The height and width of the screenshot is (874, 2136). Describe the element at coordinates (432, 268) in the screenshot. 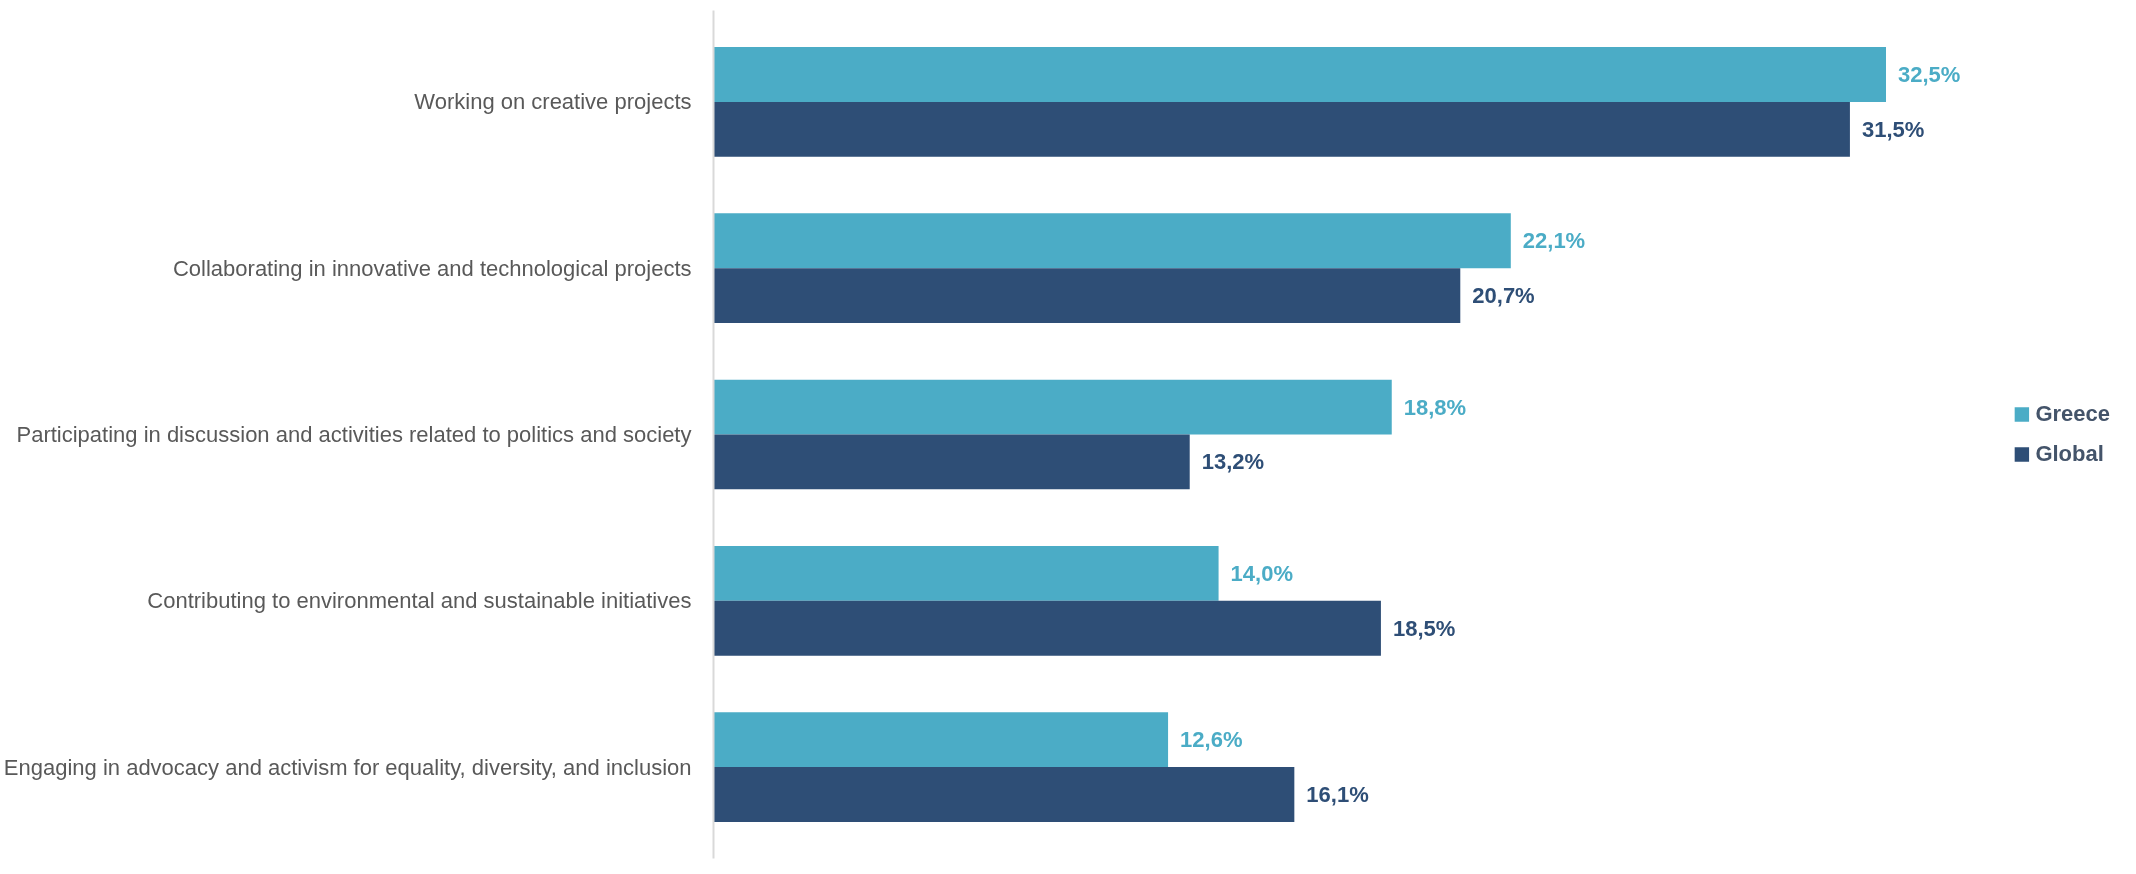

I see `y-tick-label: Collaborating in innovative and technological projects` at that location.